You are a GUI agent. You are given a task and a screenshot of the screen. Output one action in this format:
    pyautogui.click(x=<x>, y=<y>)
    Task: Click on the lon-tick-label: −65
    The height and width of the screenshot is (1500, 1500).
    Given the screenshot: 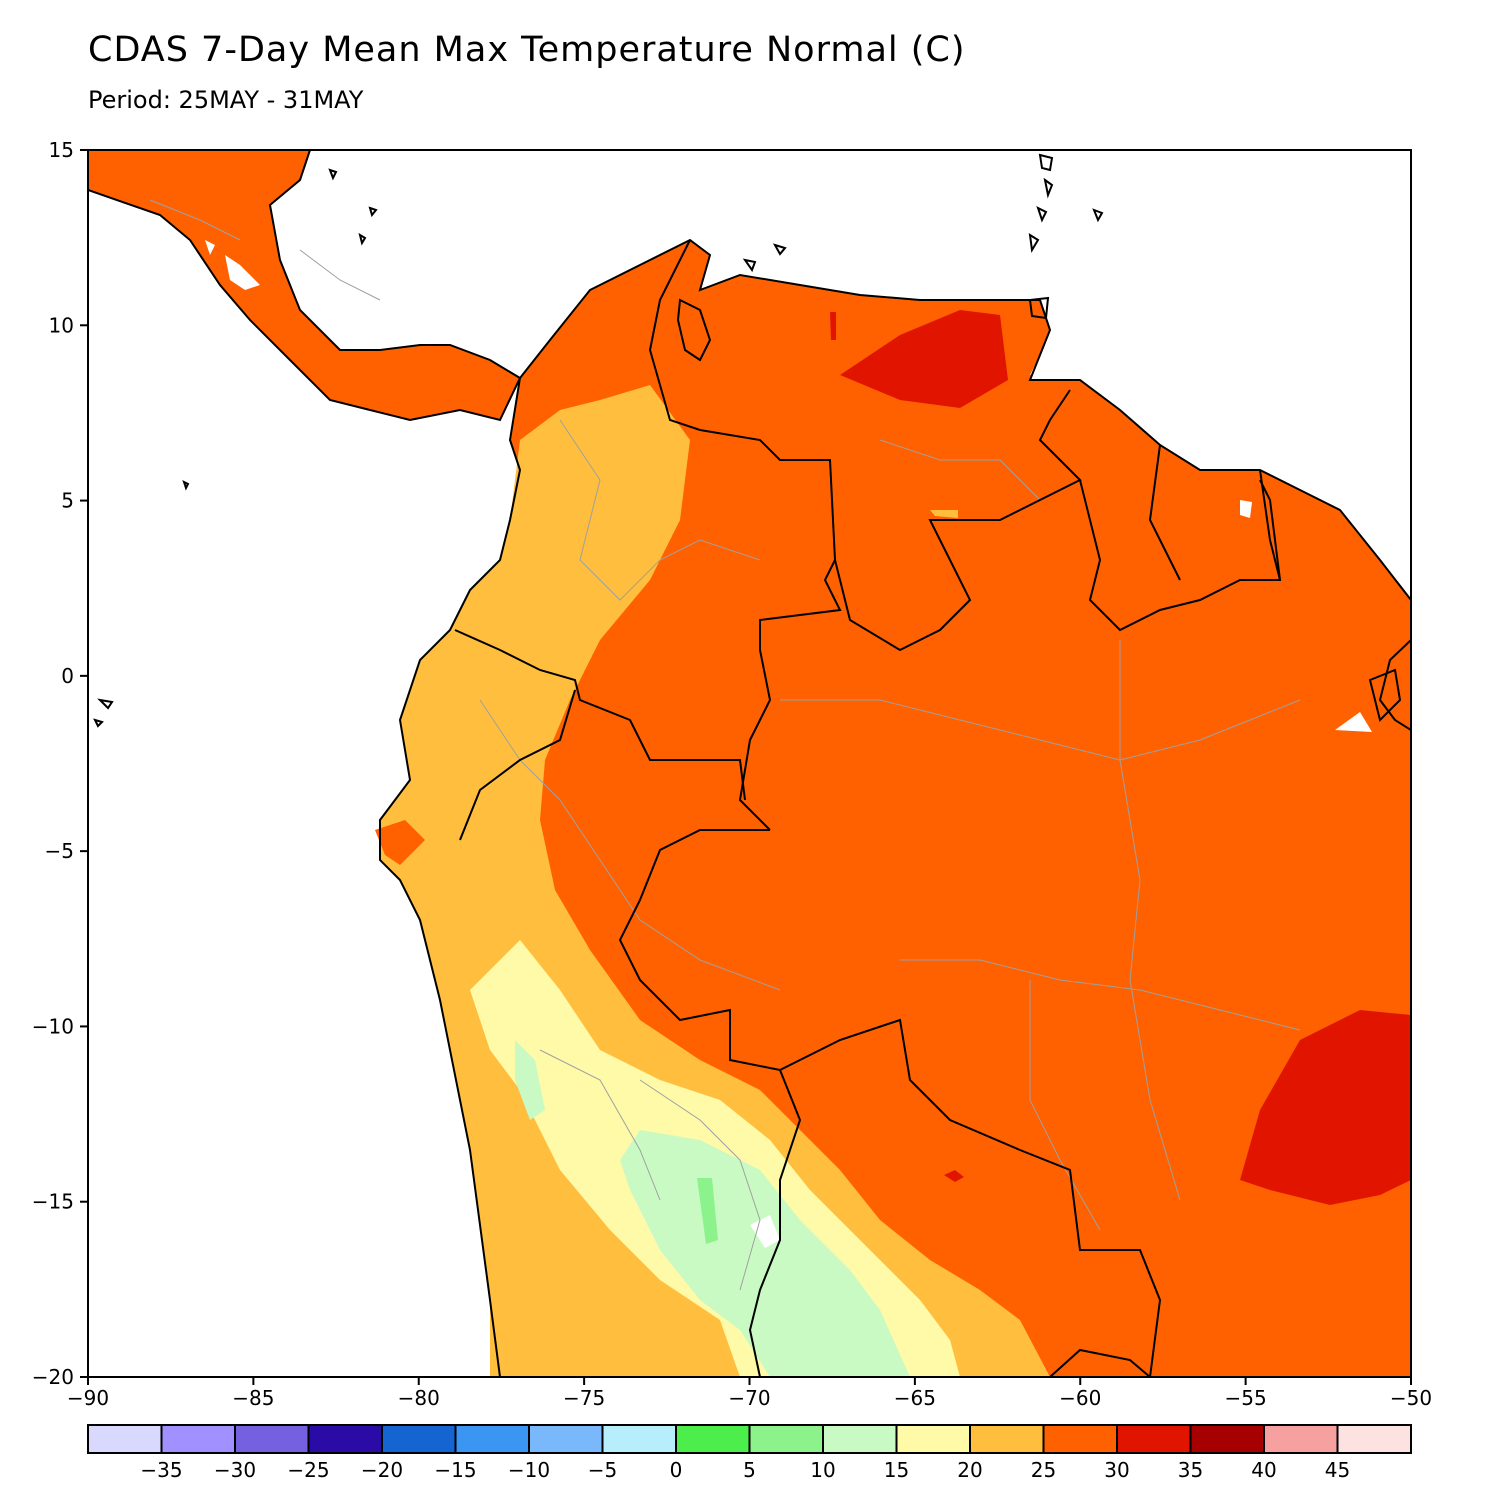 What is the action you would take?
    pyautogui.click(x=915, y=1398)
    